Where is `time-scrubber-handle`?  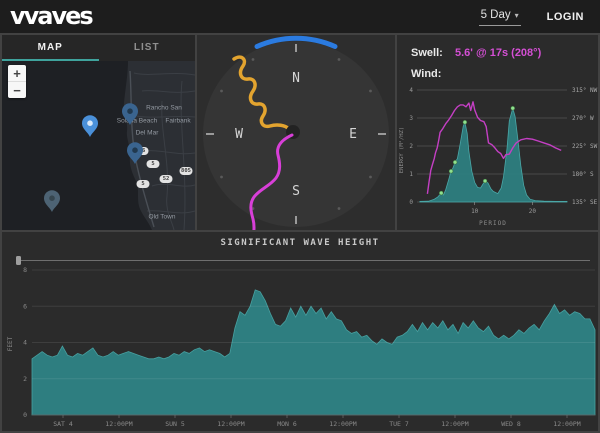 time-scrubber-handle is located at coordinates (18, 260).